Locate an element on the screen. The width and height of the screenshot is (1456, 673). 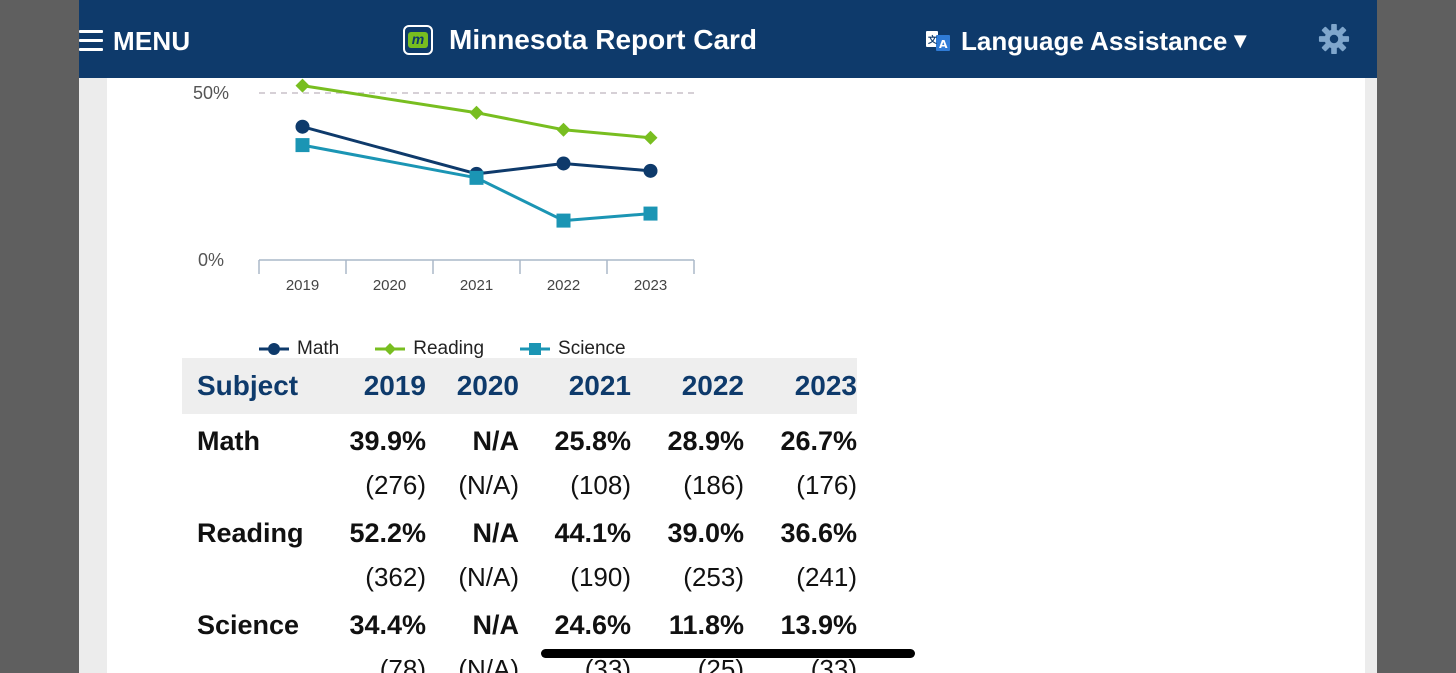
table-cell: 26.7% is located at coordinates (818, 440).